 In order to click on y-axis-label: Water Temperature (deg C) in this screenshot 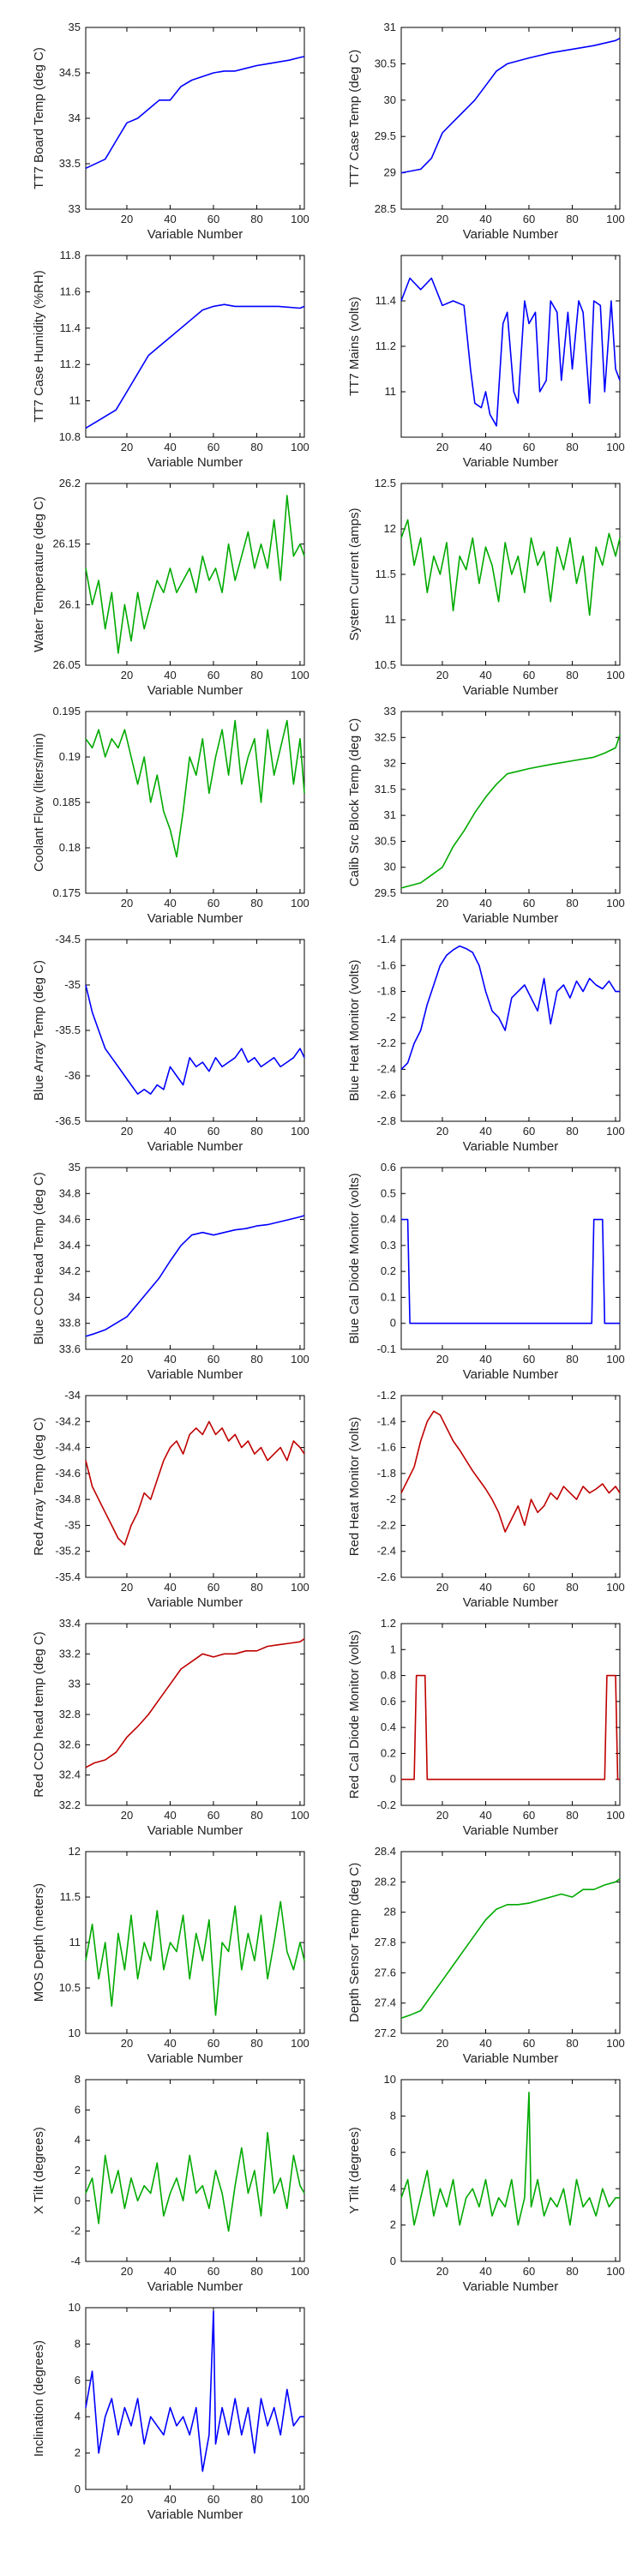, I will do `click(39, 574)`.